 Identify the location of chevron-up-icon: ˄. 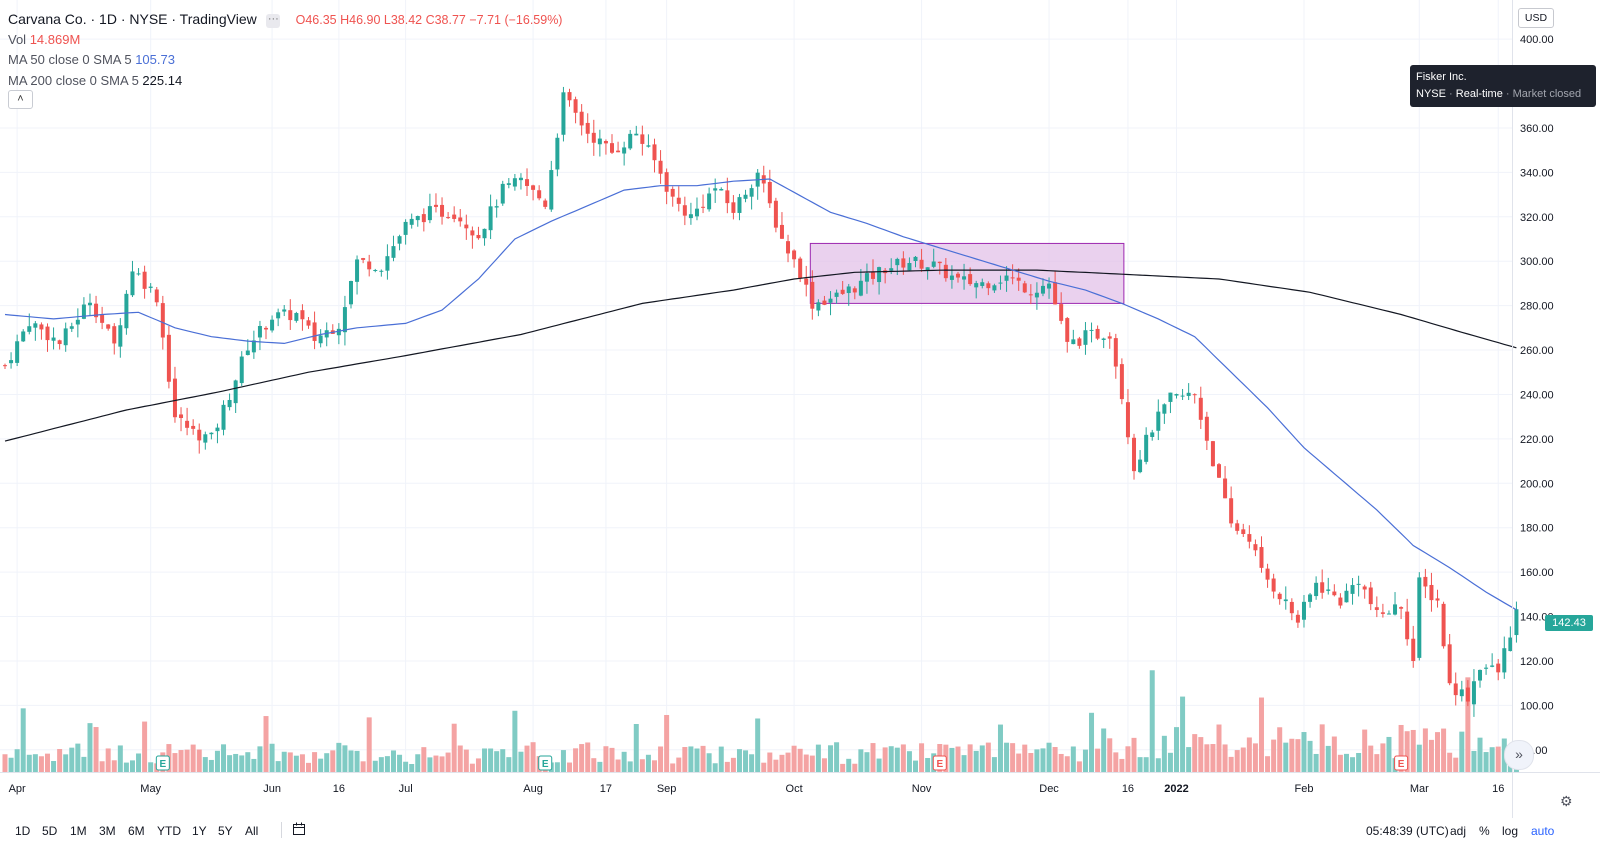
(20, 99).